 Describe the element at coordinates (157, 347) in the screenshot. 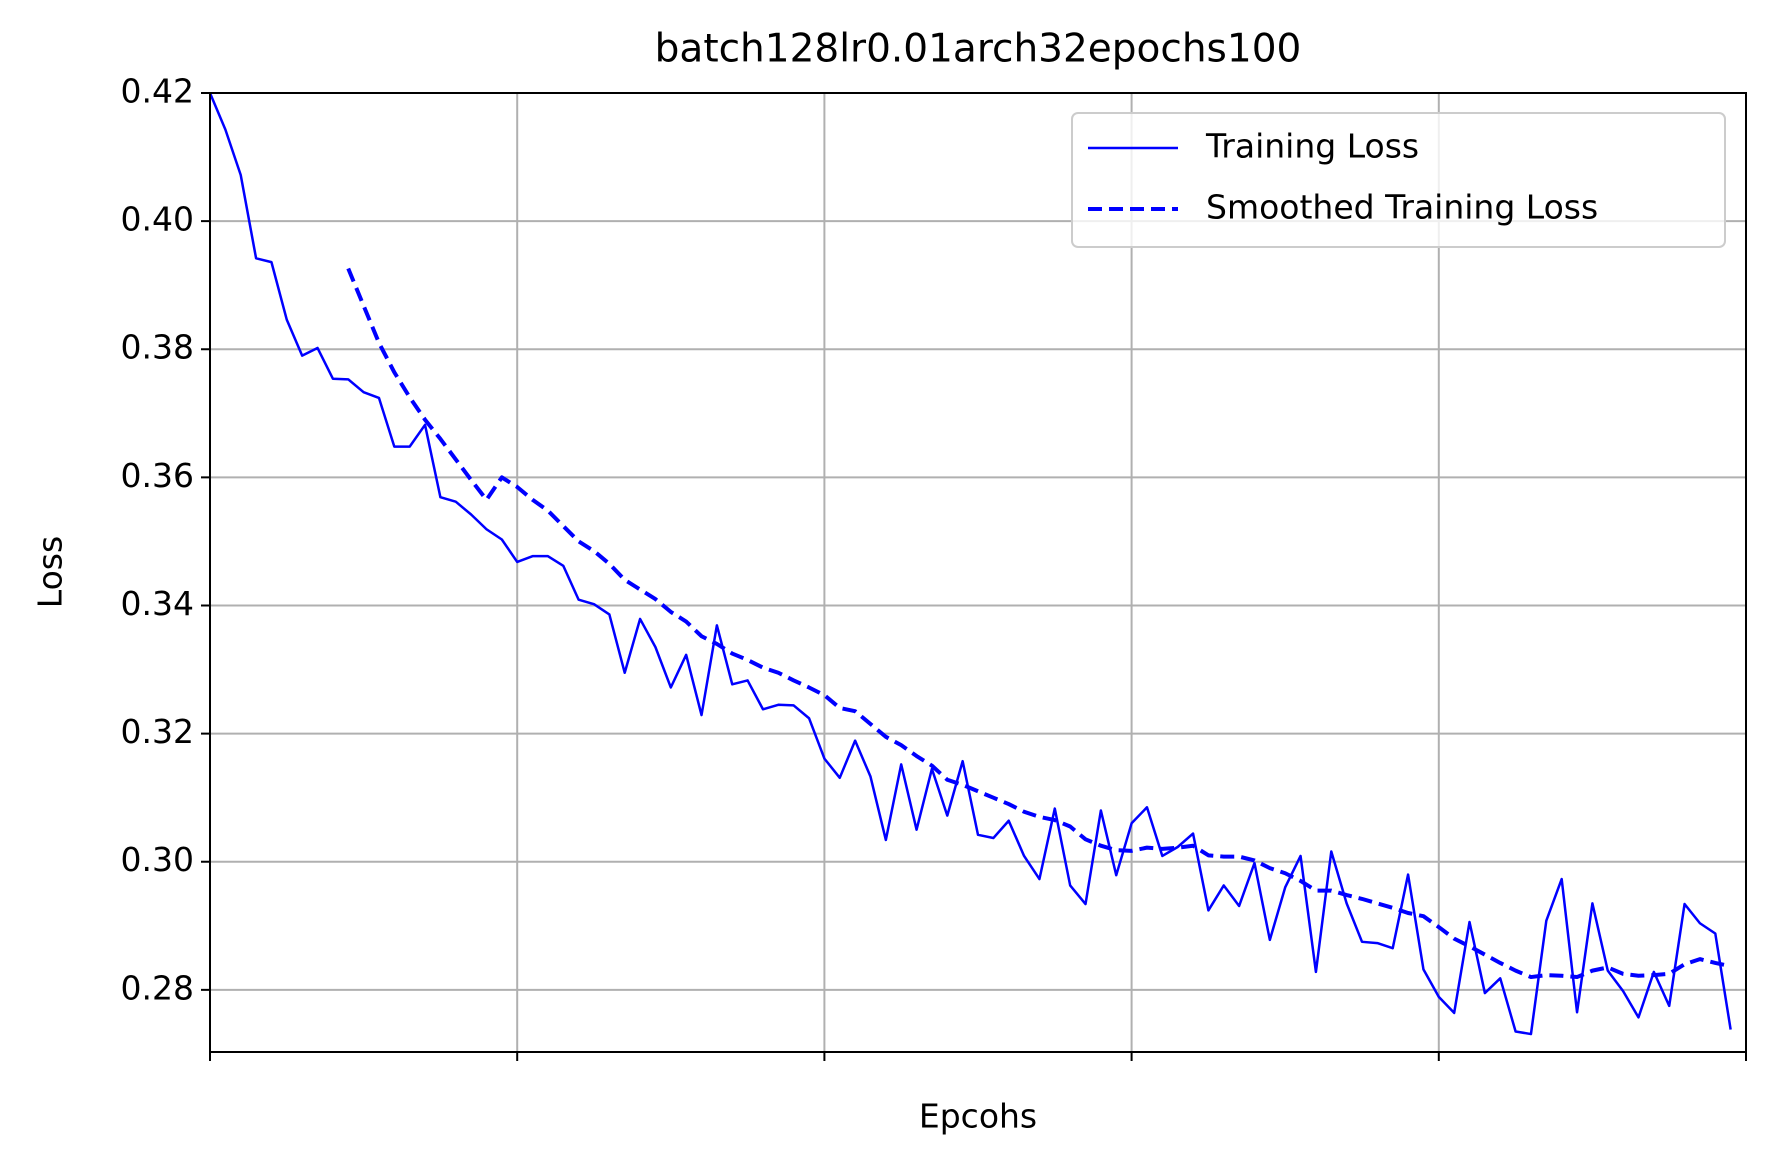

I see `y-tick-label: 0.38` at that location.